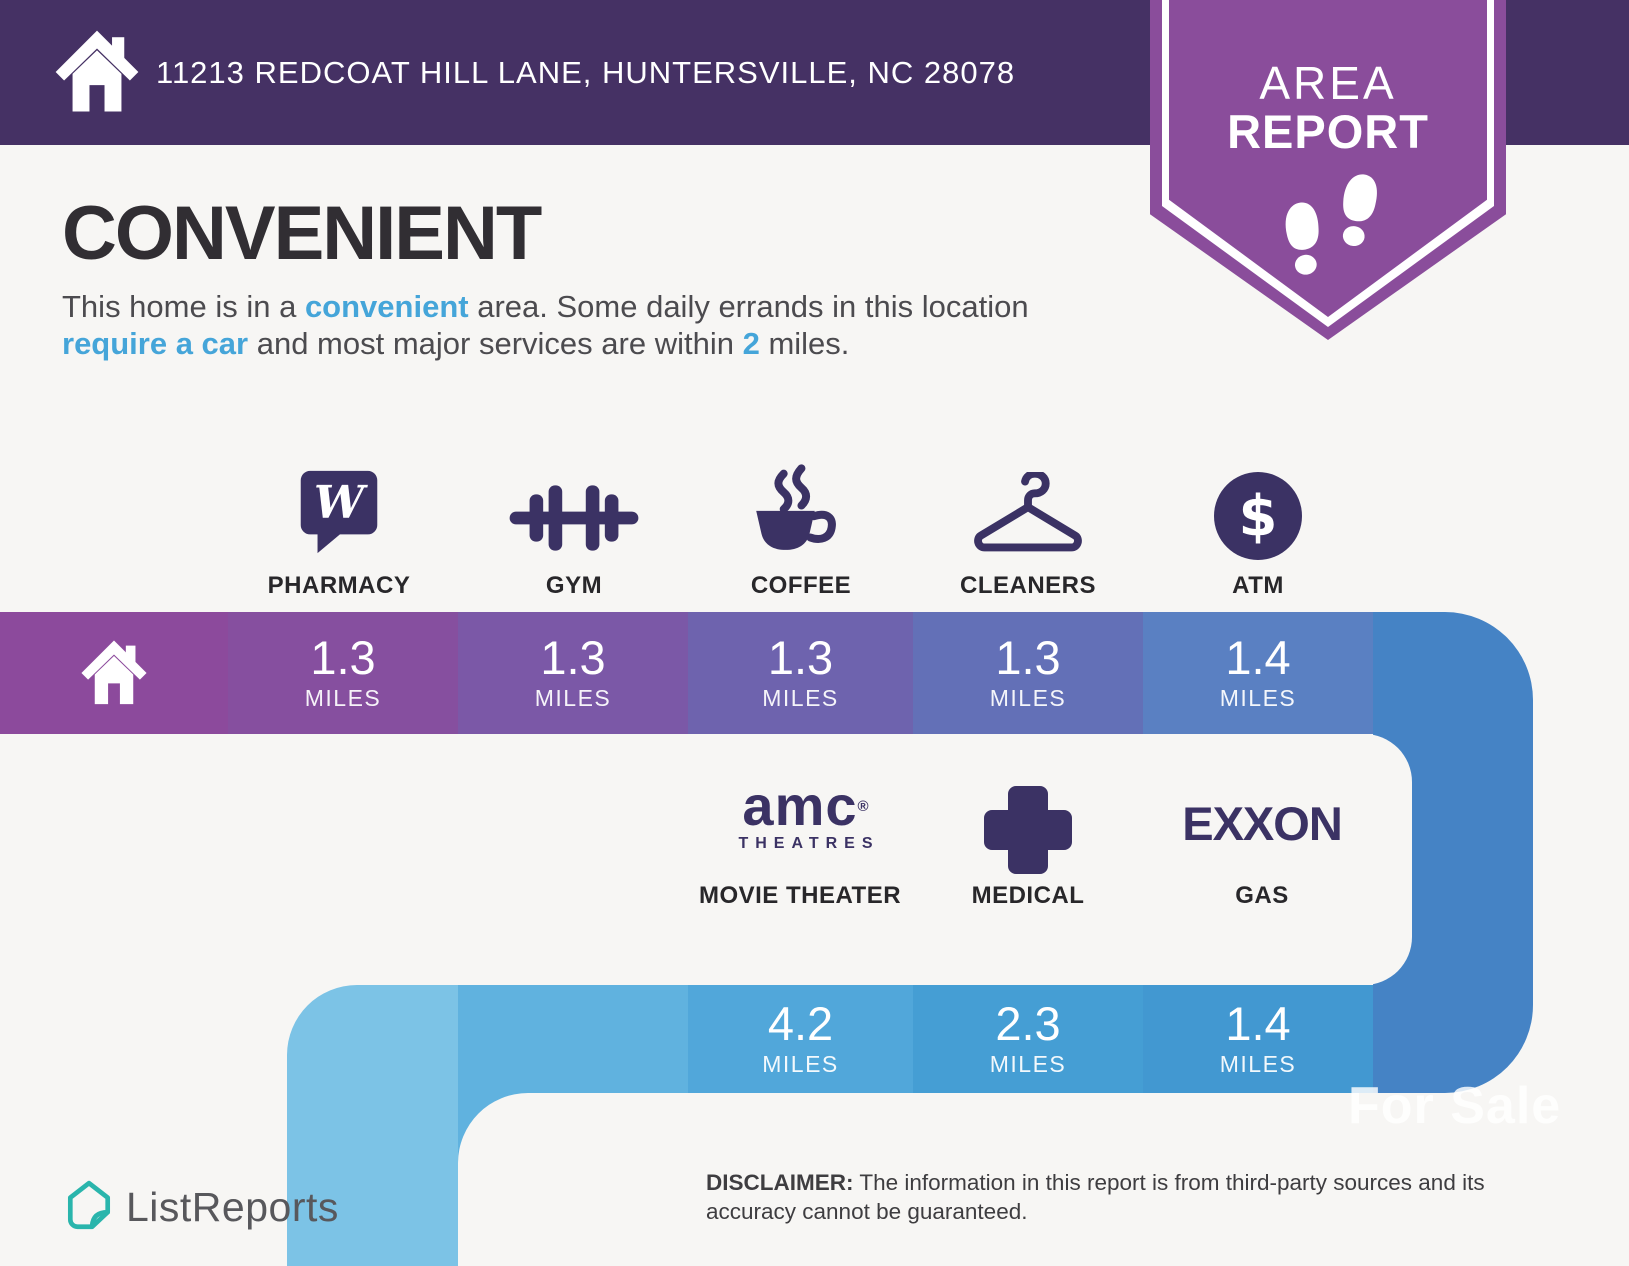  I want to click on column-cleaners: CLEANERS, so click(1028, 510).